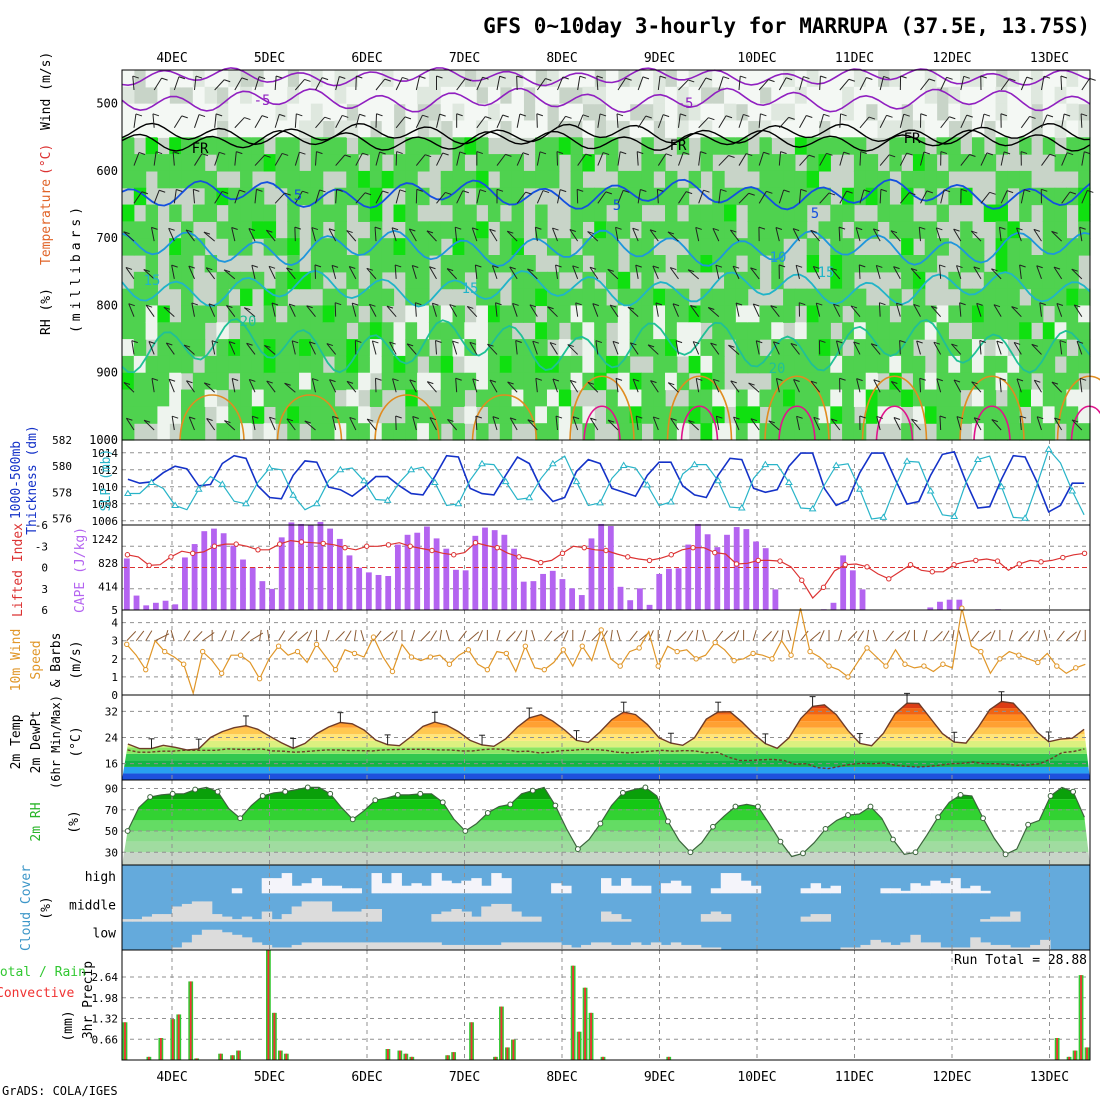  Describe the element at coordinates (482, 463) in the screenshot. I see `slp-marker` at that location.